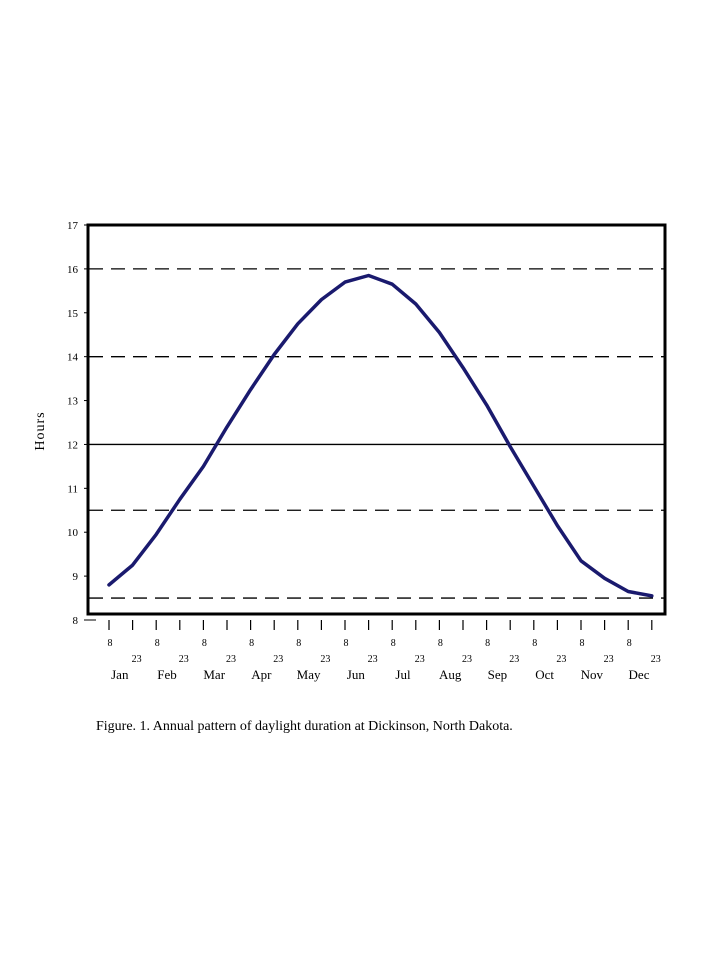  I want to click on y-tick-label: 13, so click(73, 402).